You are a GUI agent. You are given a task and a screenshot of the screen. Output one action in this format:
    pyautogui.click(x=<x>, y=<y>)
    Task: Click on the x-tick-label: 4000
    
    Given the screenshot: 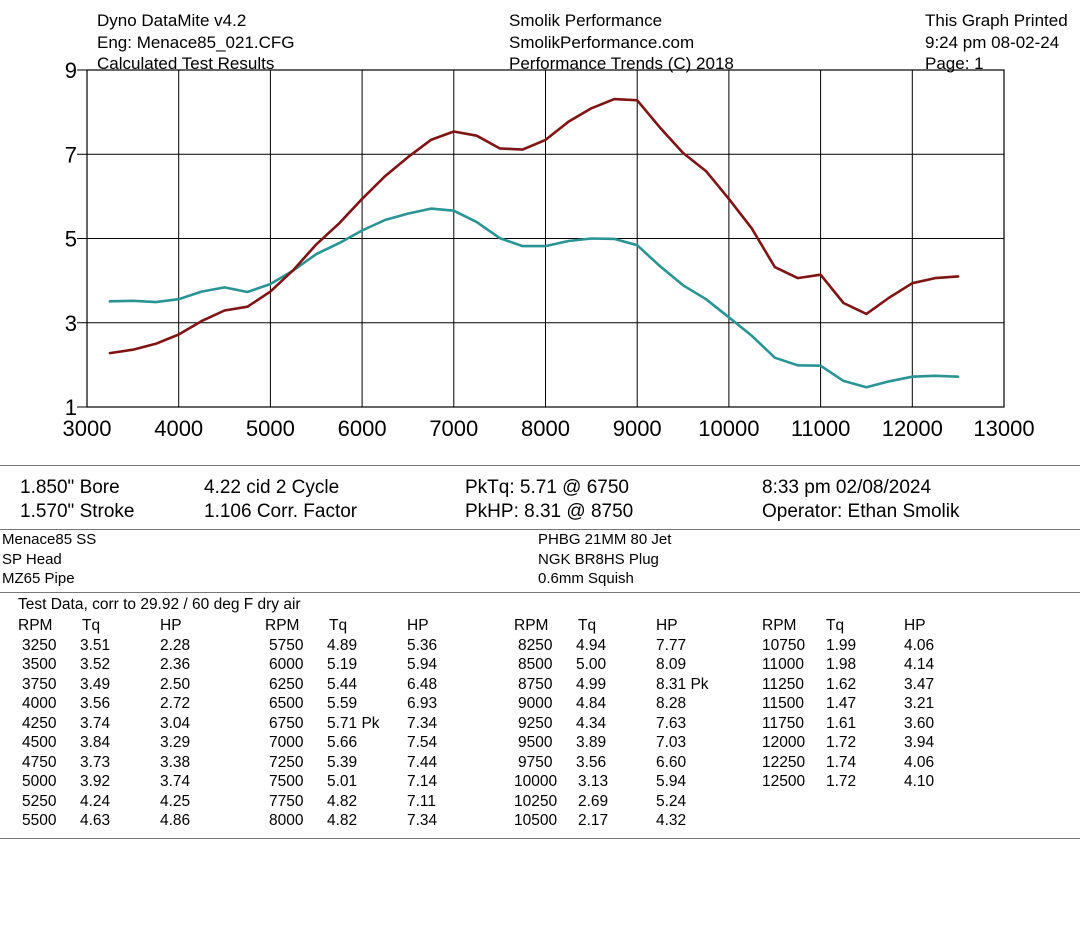 What is the action you would take?
    pyautogui.click(x=178, y=428)
    